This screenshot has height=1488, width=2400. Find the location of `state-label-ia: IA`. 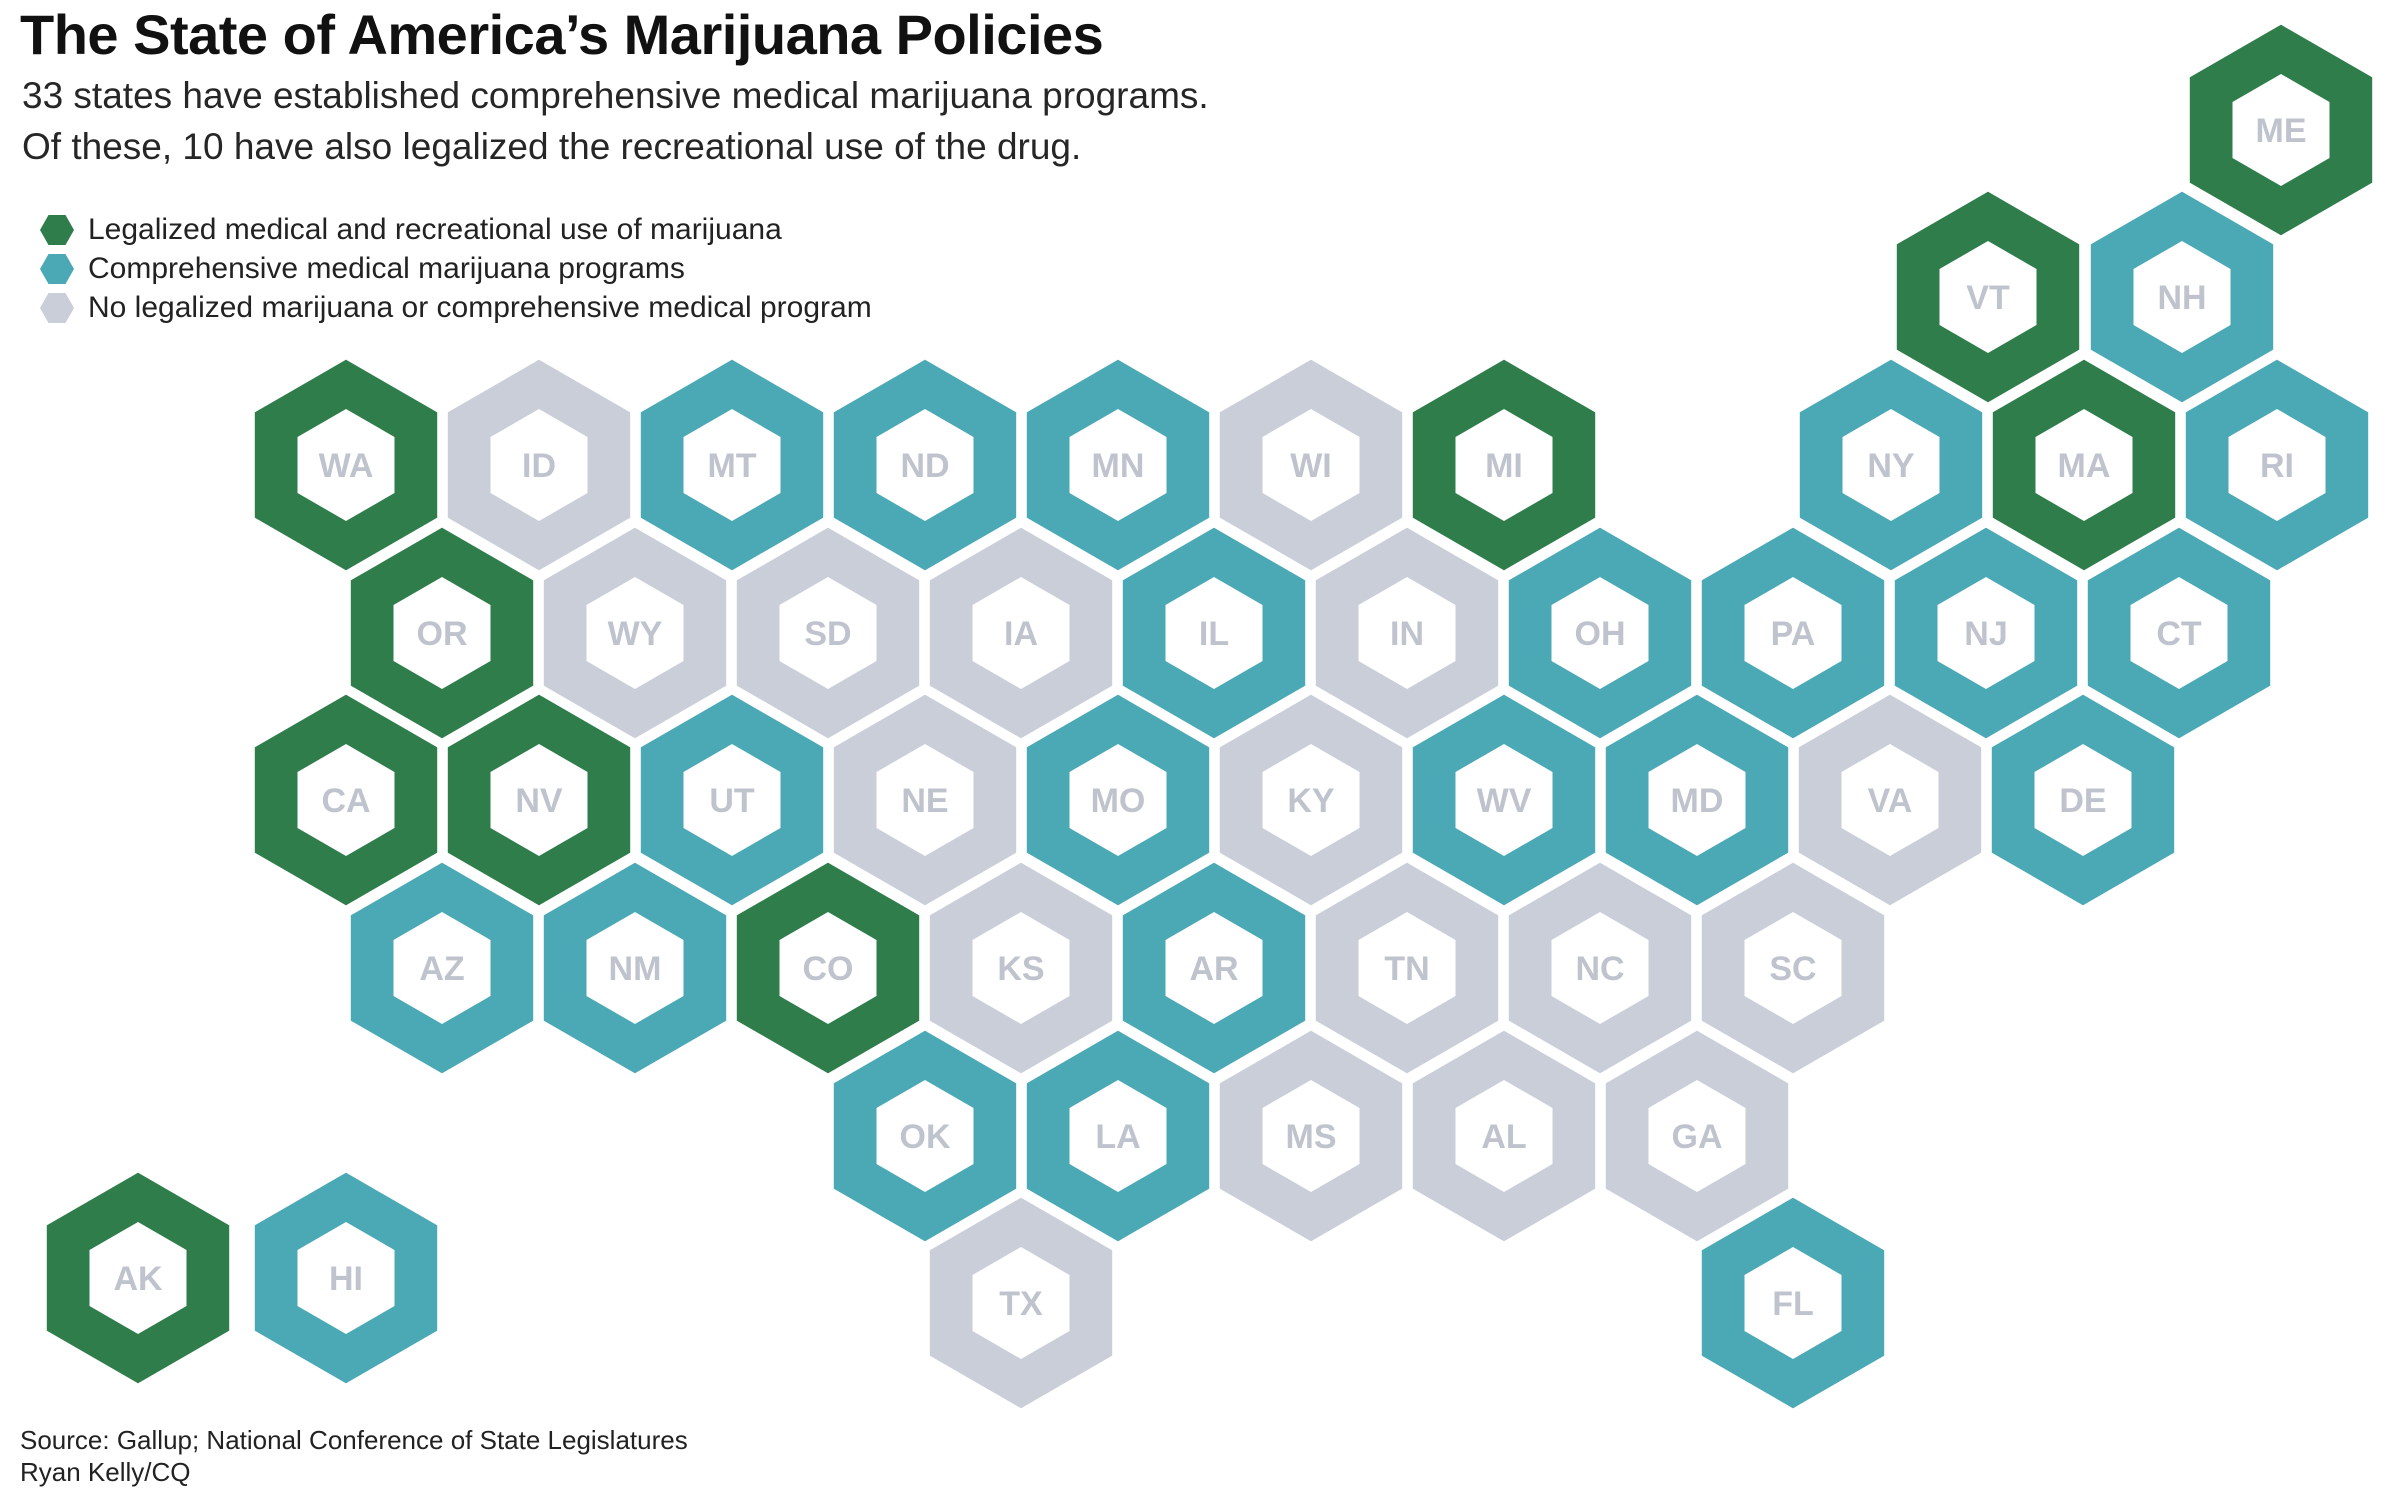

state-label-ia: IA is located at coordinates (1021, 634).